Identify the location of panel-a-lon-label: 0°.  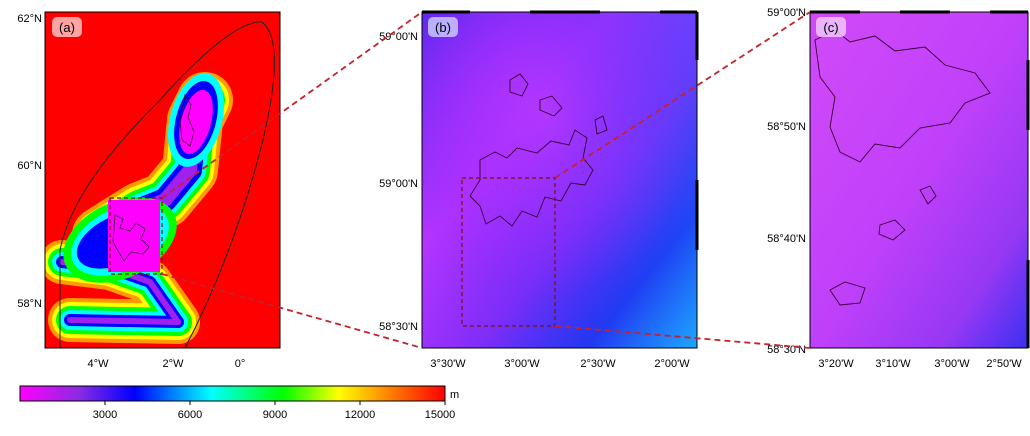
(240, 364).